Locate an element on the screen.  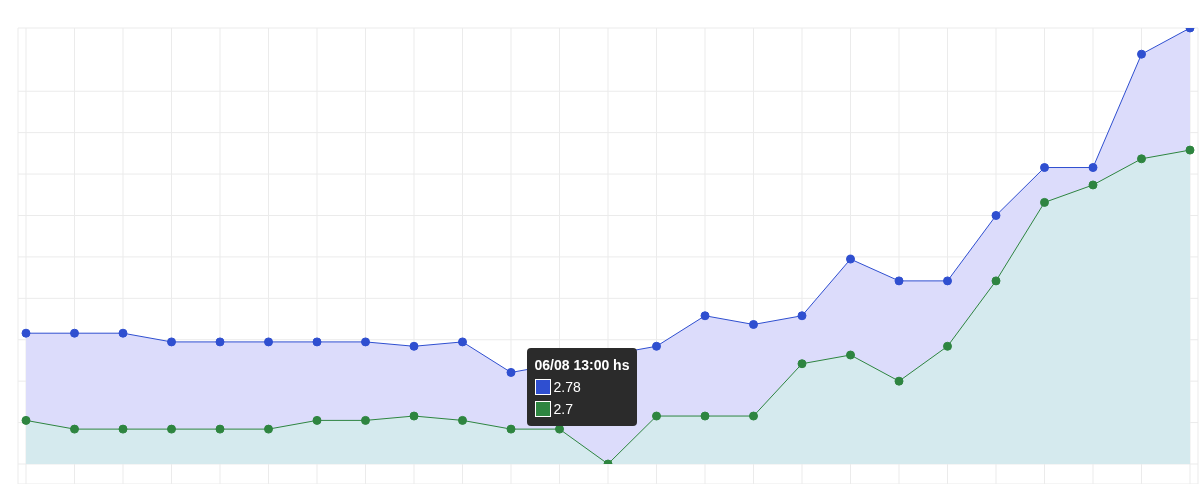
annotation: 2.78 is located at coordinates (567, 387).